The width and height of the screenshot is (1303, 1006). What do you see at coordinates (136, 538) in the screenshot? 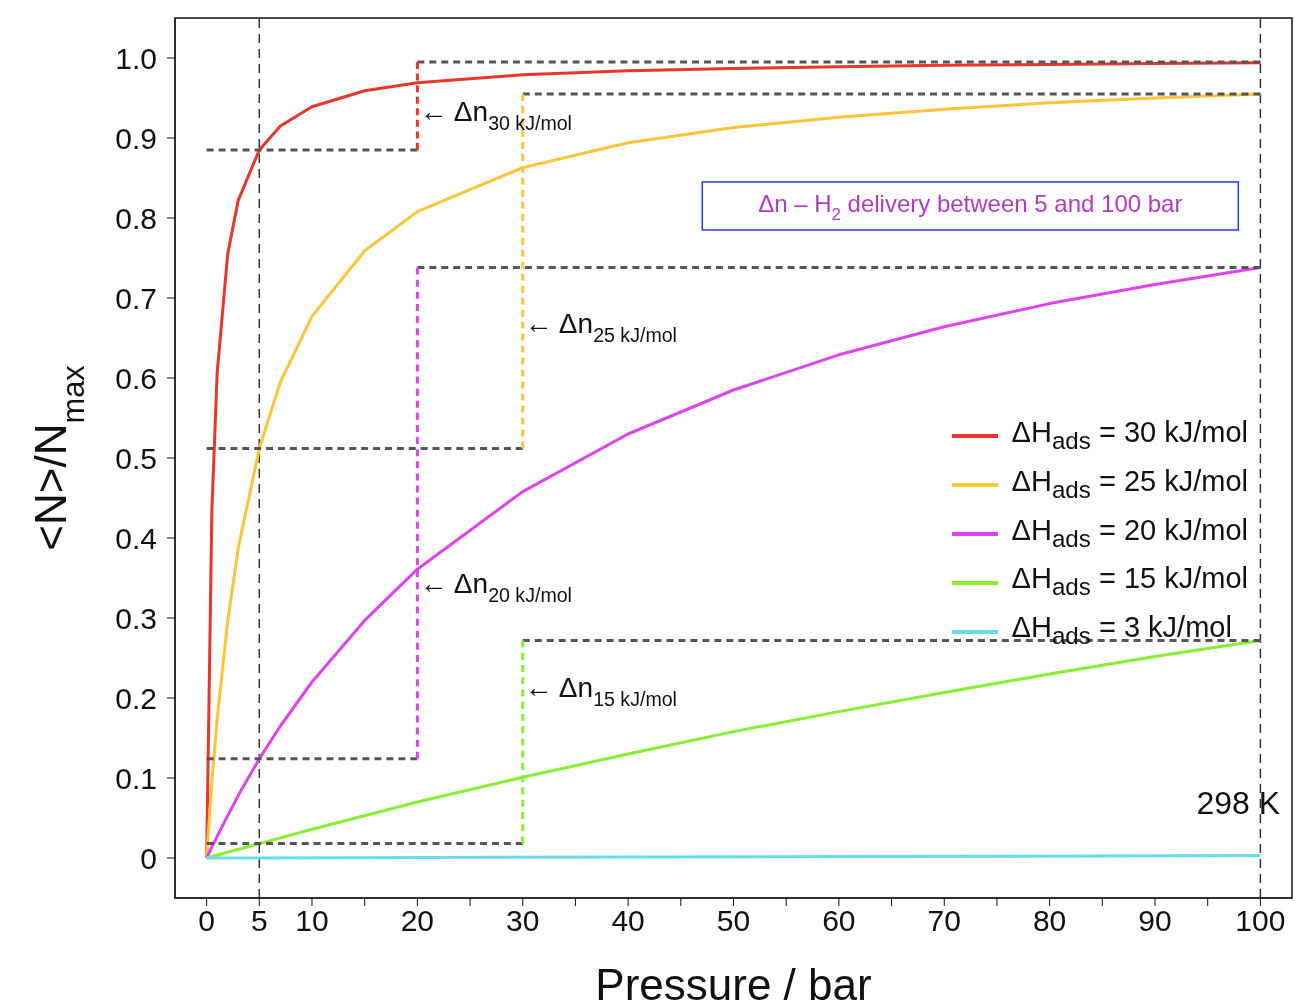
I see `y-tick-label: 0.4` at bounding box center [136, 538].